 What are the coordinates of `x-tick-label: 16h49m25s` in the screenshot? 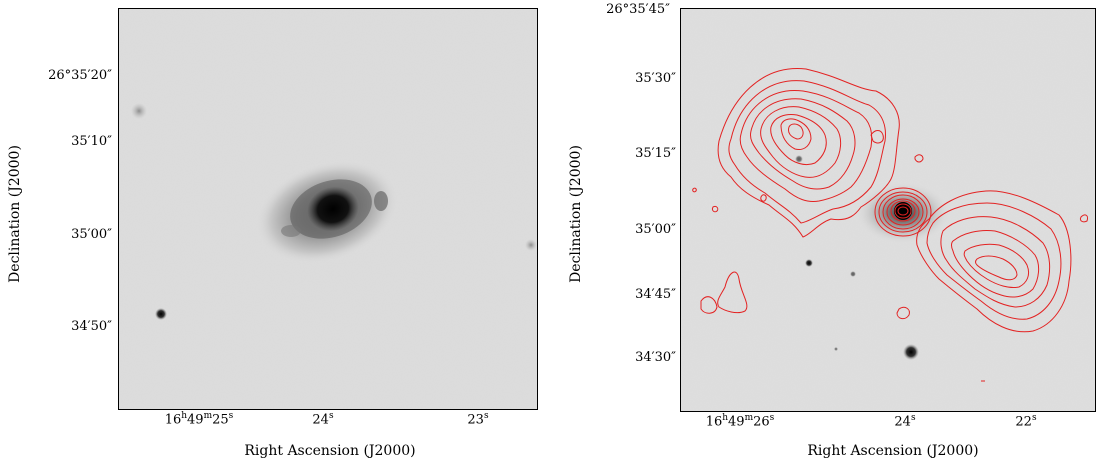 It's located at (199, 419).